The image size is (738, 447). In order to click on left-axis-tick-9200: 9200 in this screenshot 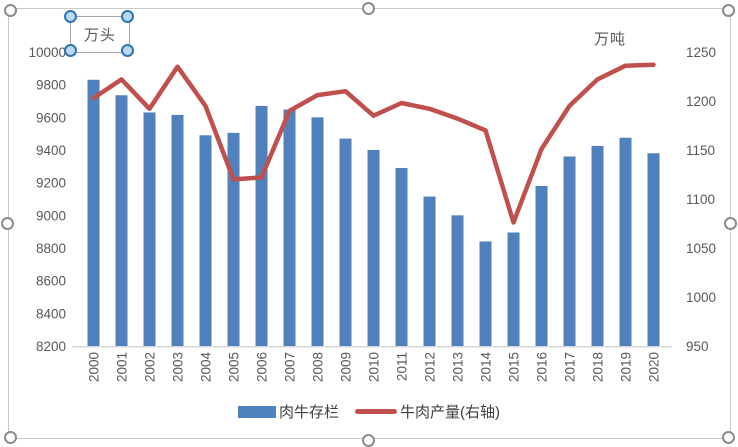, I will do `click(51, 183)`.